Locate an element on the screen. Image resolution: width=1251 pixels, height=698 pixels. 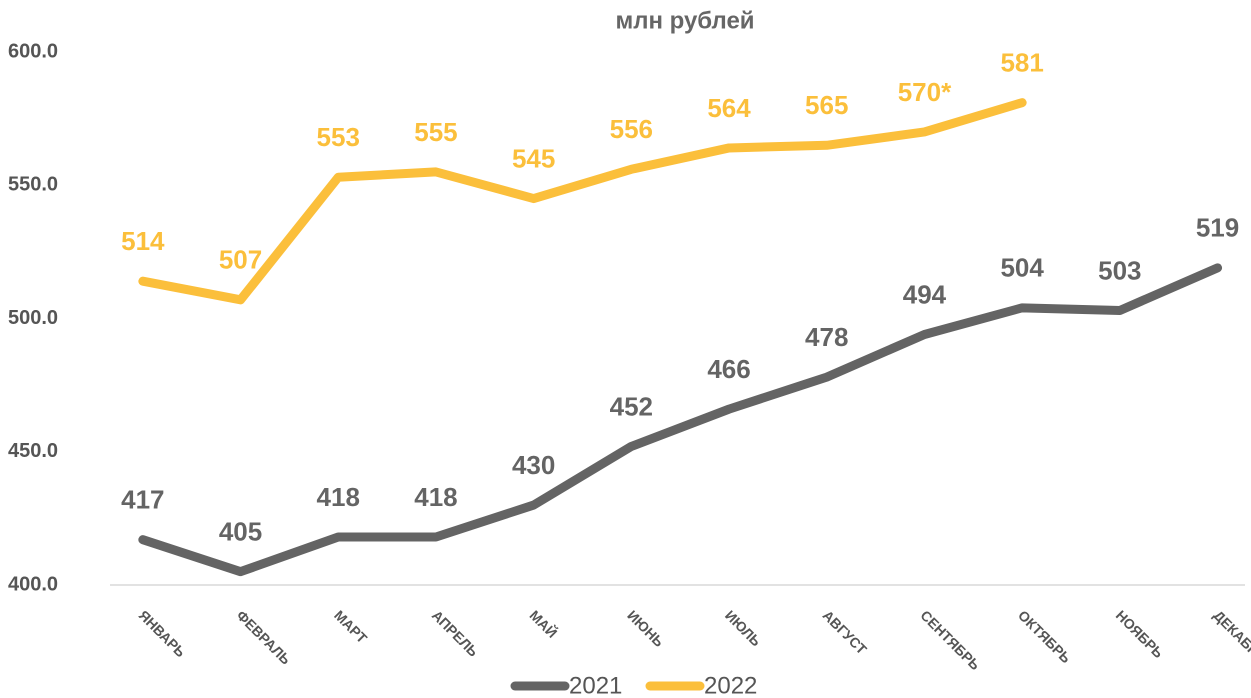
y-tick-label: 550.0 is located at coordinates (33, 185).